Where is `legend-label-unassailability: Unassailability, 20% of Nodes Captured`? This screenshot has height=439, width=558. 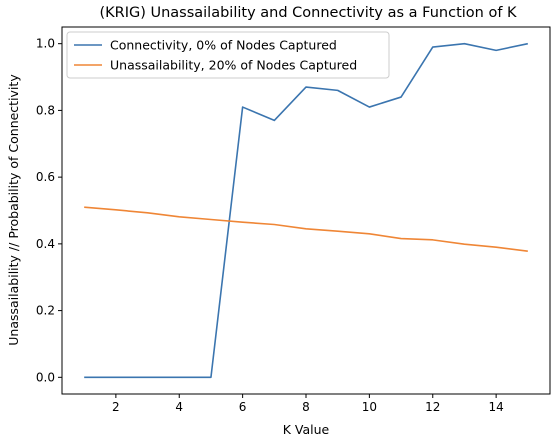
legend-label-unassailability: Unassailability, 20% of Nodes Captured is located at coordinates (233, 65).